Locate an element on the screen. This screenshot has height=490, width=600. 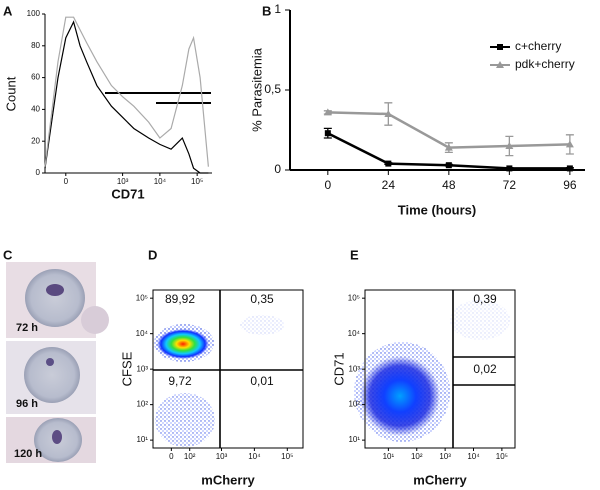
panel-letter: B is located at coordinates (266, 10).